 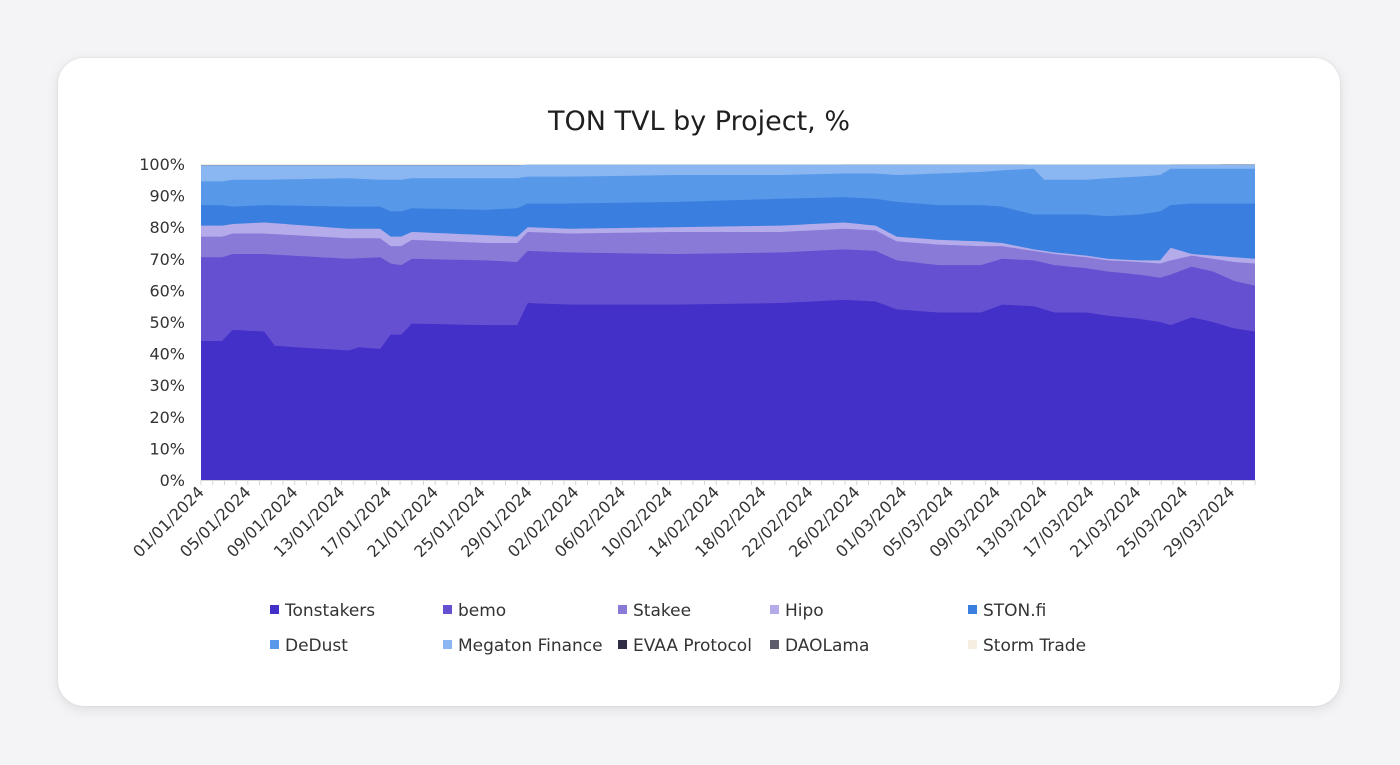 What do you see at coordinates (167, 385) in the screenshot?
I see `y-tick-label: 30%` at bounding box center [167, 385].